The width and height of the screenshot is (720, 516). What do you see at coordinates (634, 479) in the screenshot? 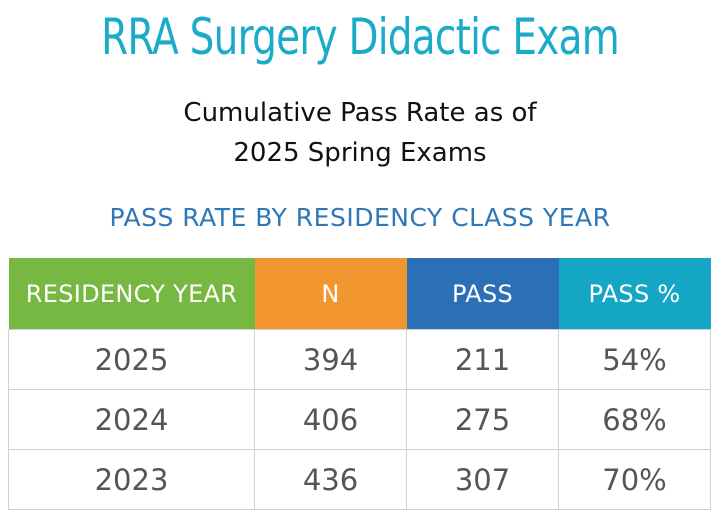
I see `cell-pass-percent: 70%` at bounding box center [634, 479].